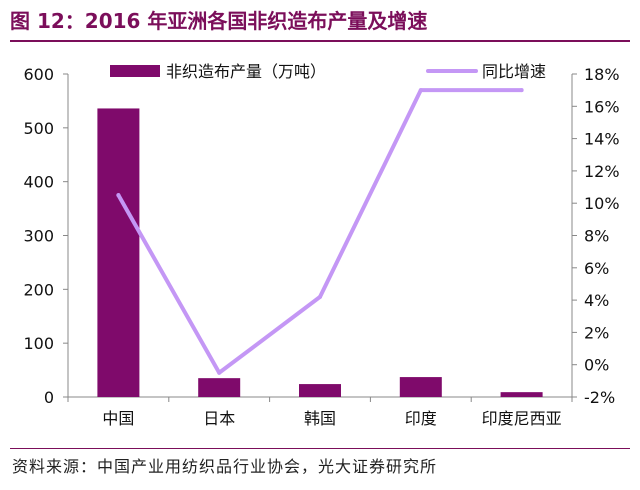  What do you see at coordinates (421, 418) in the screenshot?
I see `x-axis-tick-label: 印度` at bounding box center [421, 418].